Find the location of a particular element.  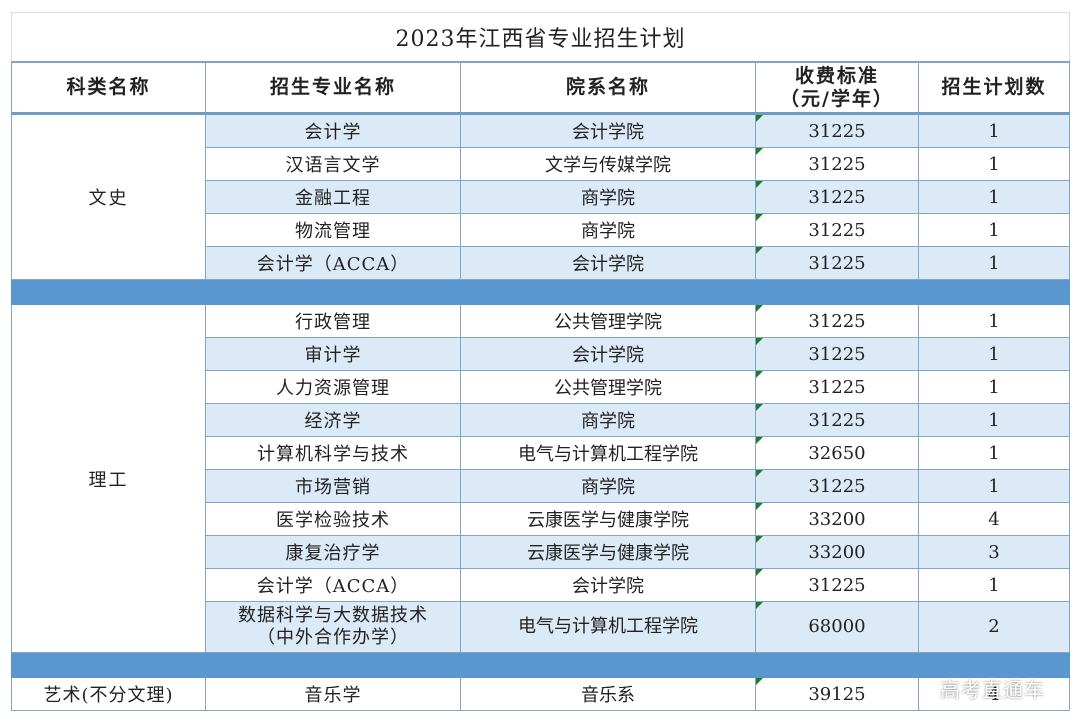

major-cell: 会计学 is located at coordinates (333, 130).